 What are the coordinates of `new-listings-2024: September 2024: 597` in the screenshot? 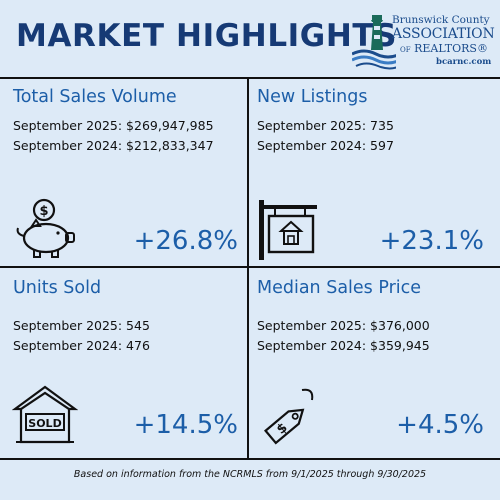 It's located at (325, 145).